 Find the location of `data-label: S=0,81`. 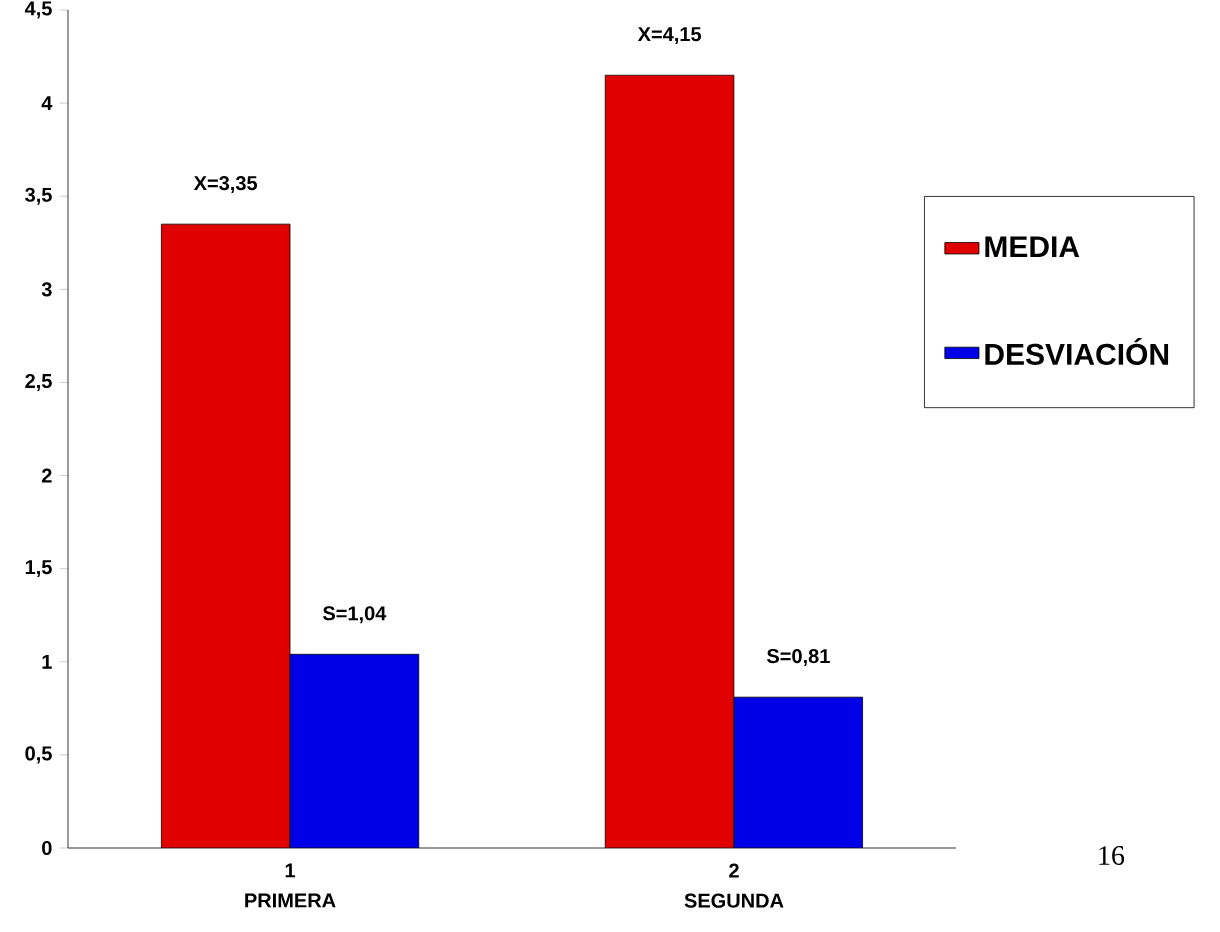

data-label: S=0,81 is located at coordinates (798, 658).